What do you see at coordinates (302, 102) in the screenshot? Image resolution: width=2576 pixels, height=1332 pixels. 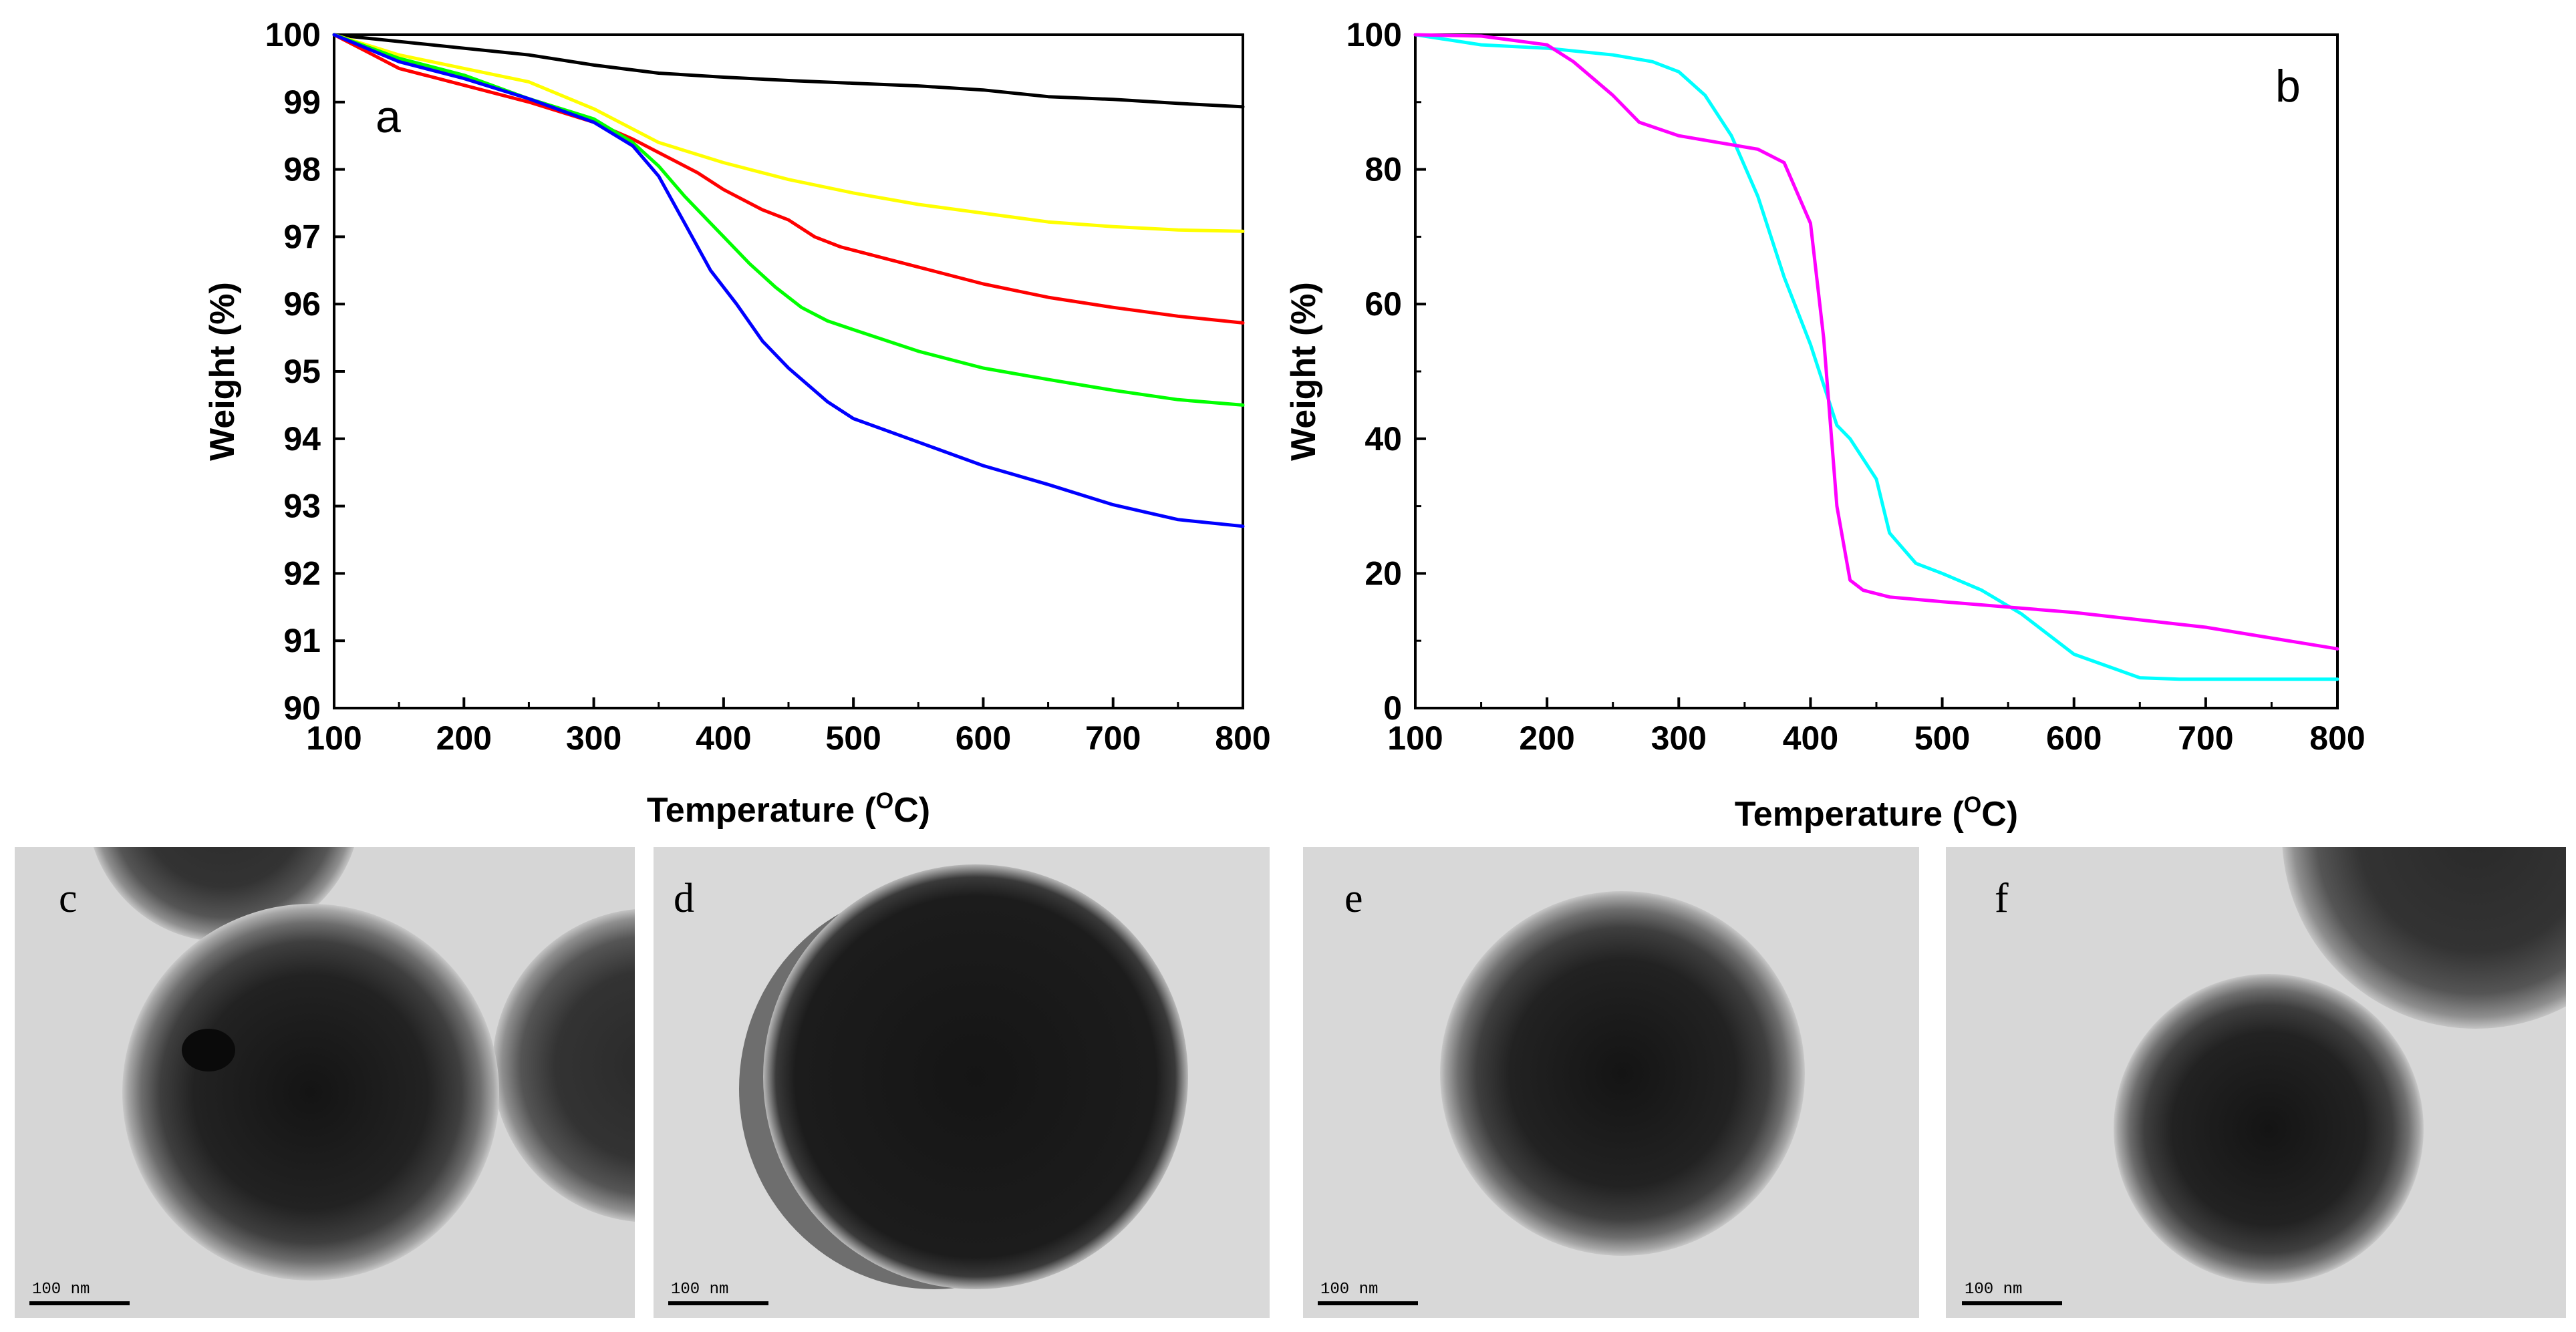 I see `y-tick-label-a: 99` at bounding box center [302, 102].